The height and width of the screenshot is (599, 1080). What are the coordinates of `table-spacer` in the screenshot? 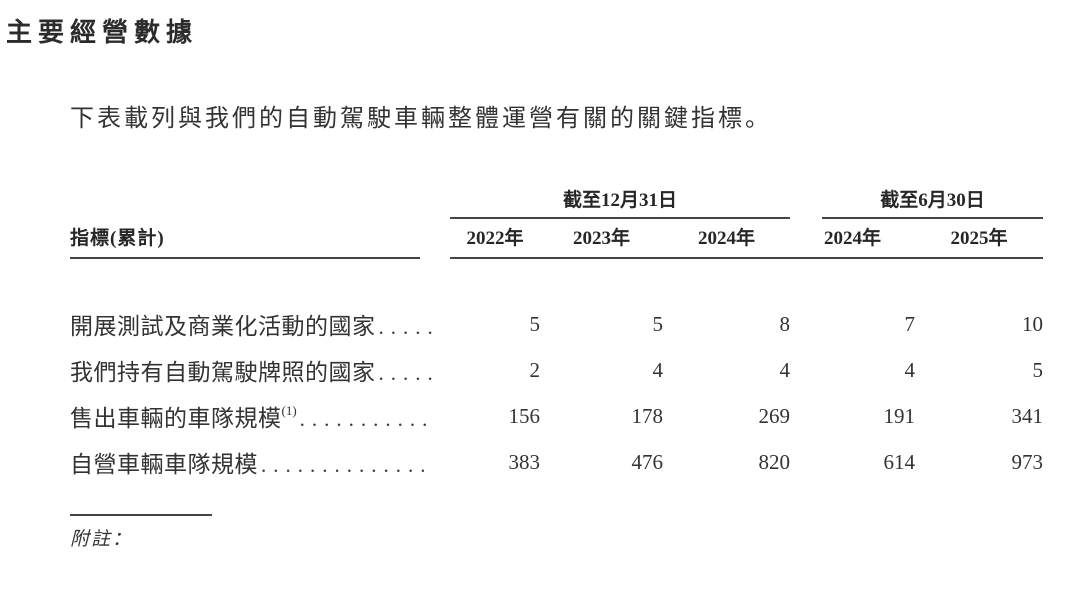 It's located at (556, 280).